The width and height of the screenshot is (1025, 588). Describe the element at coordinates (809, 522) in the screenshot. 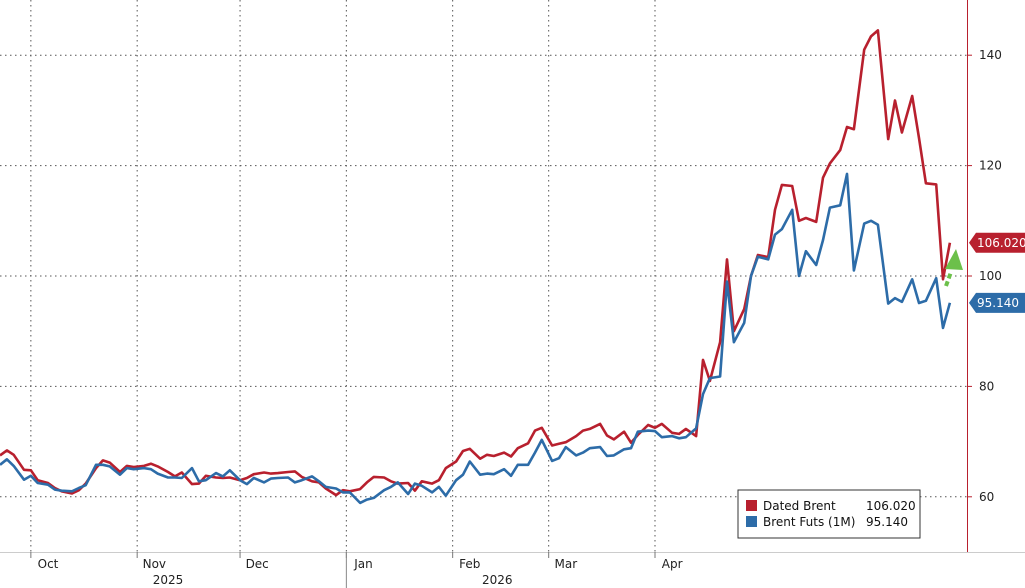

I see `legend-label-brent-futs: Brent Futs (1M)` at that location.